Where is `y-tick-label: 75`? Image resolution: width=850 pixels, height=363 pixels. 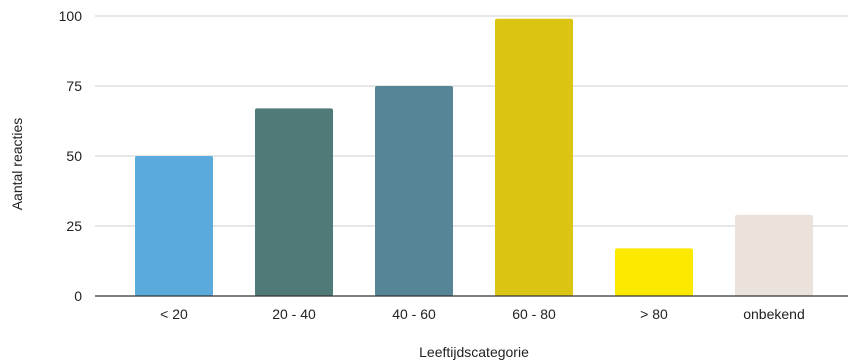
y-tick-label: 75 is located at coordinates (74, 86).